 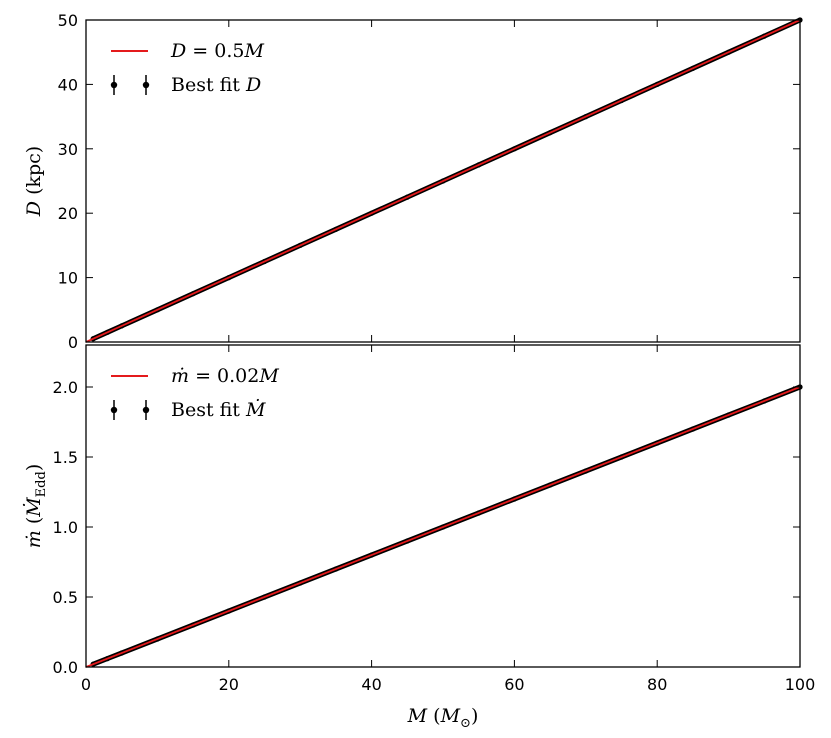 What do you see at coordinates (217, 51) in the screenshot?
I see `legend-label-model-d: D = 0.5M` at bounding box center [217, 51].